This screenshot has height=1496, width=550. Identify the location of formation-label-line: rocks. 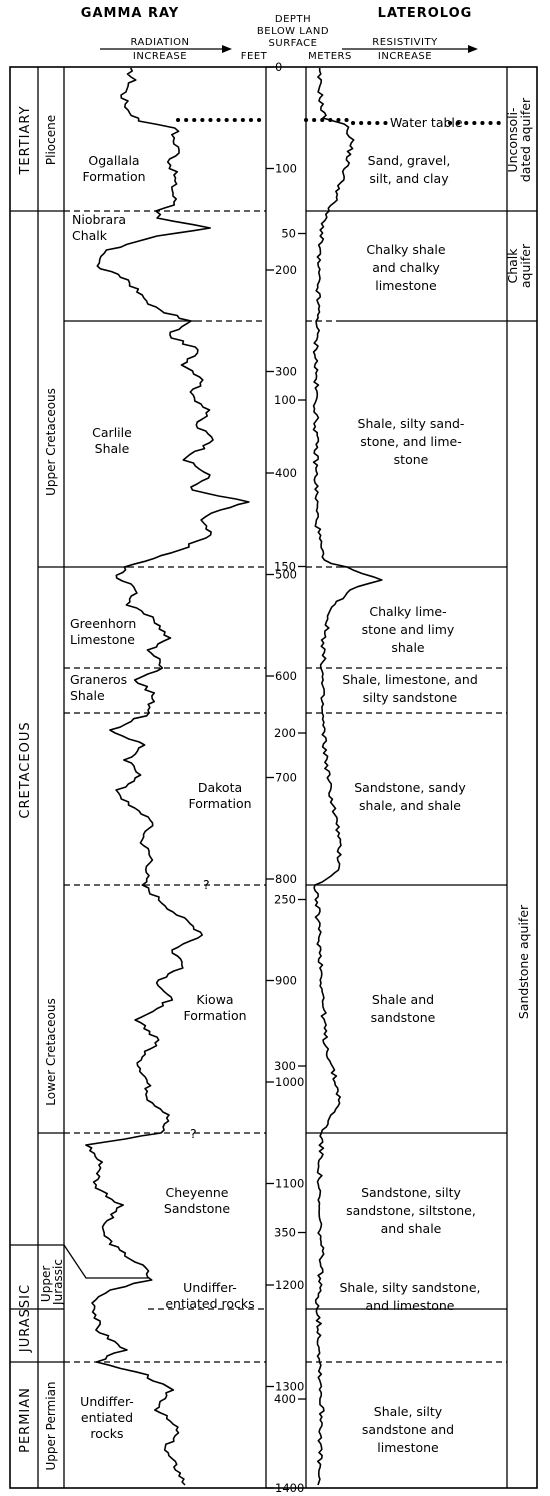
(106, 1433).